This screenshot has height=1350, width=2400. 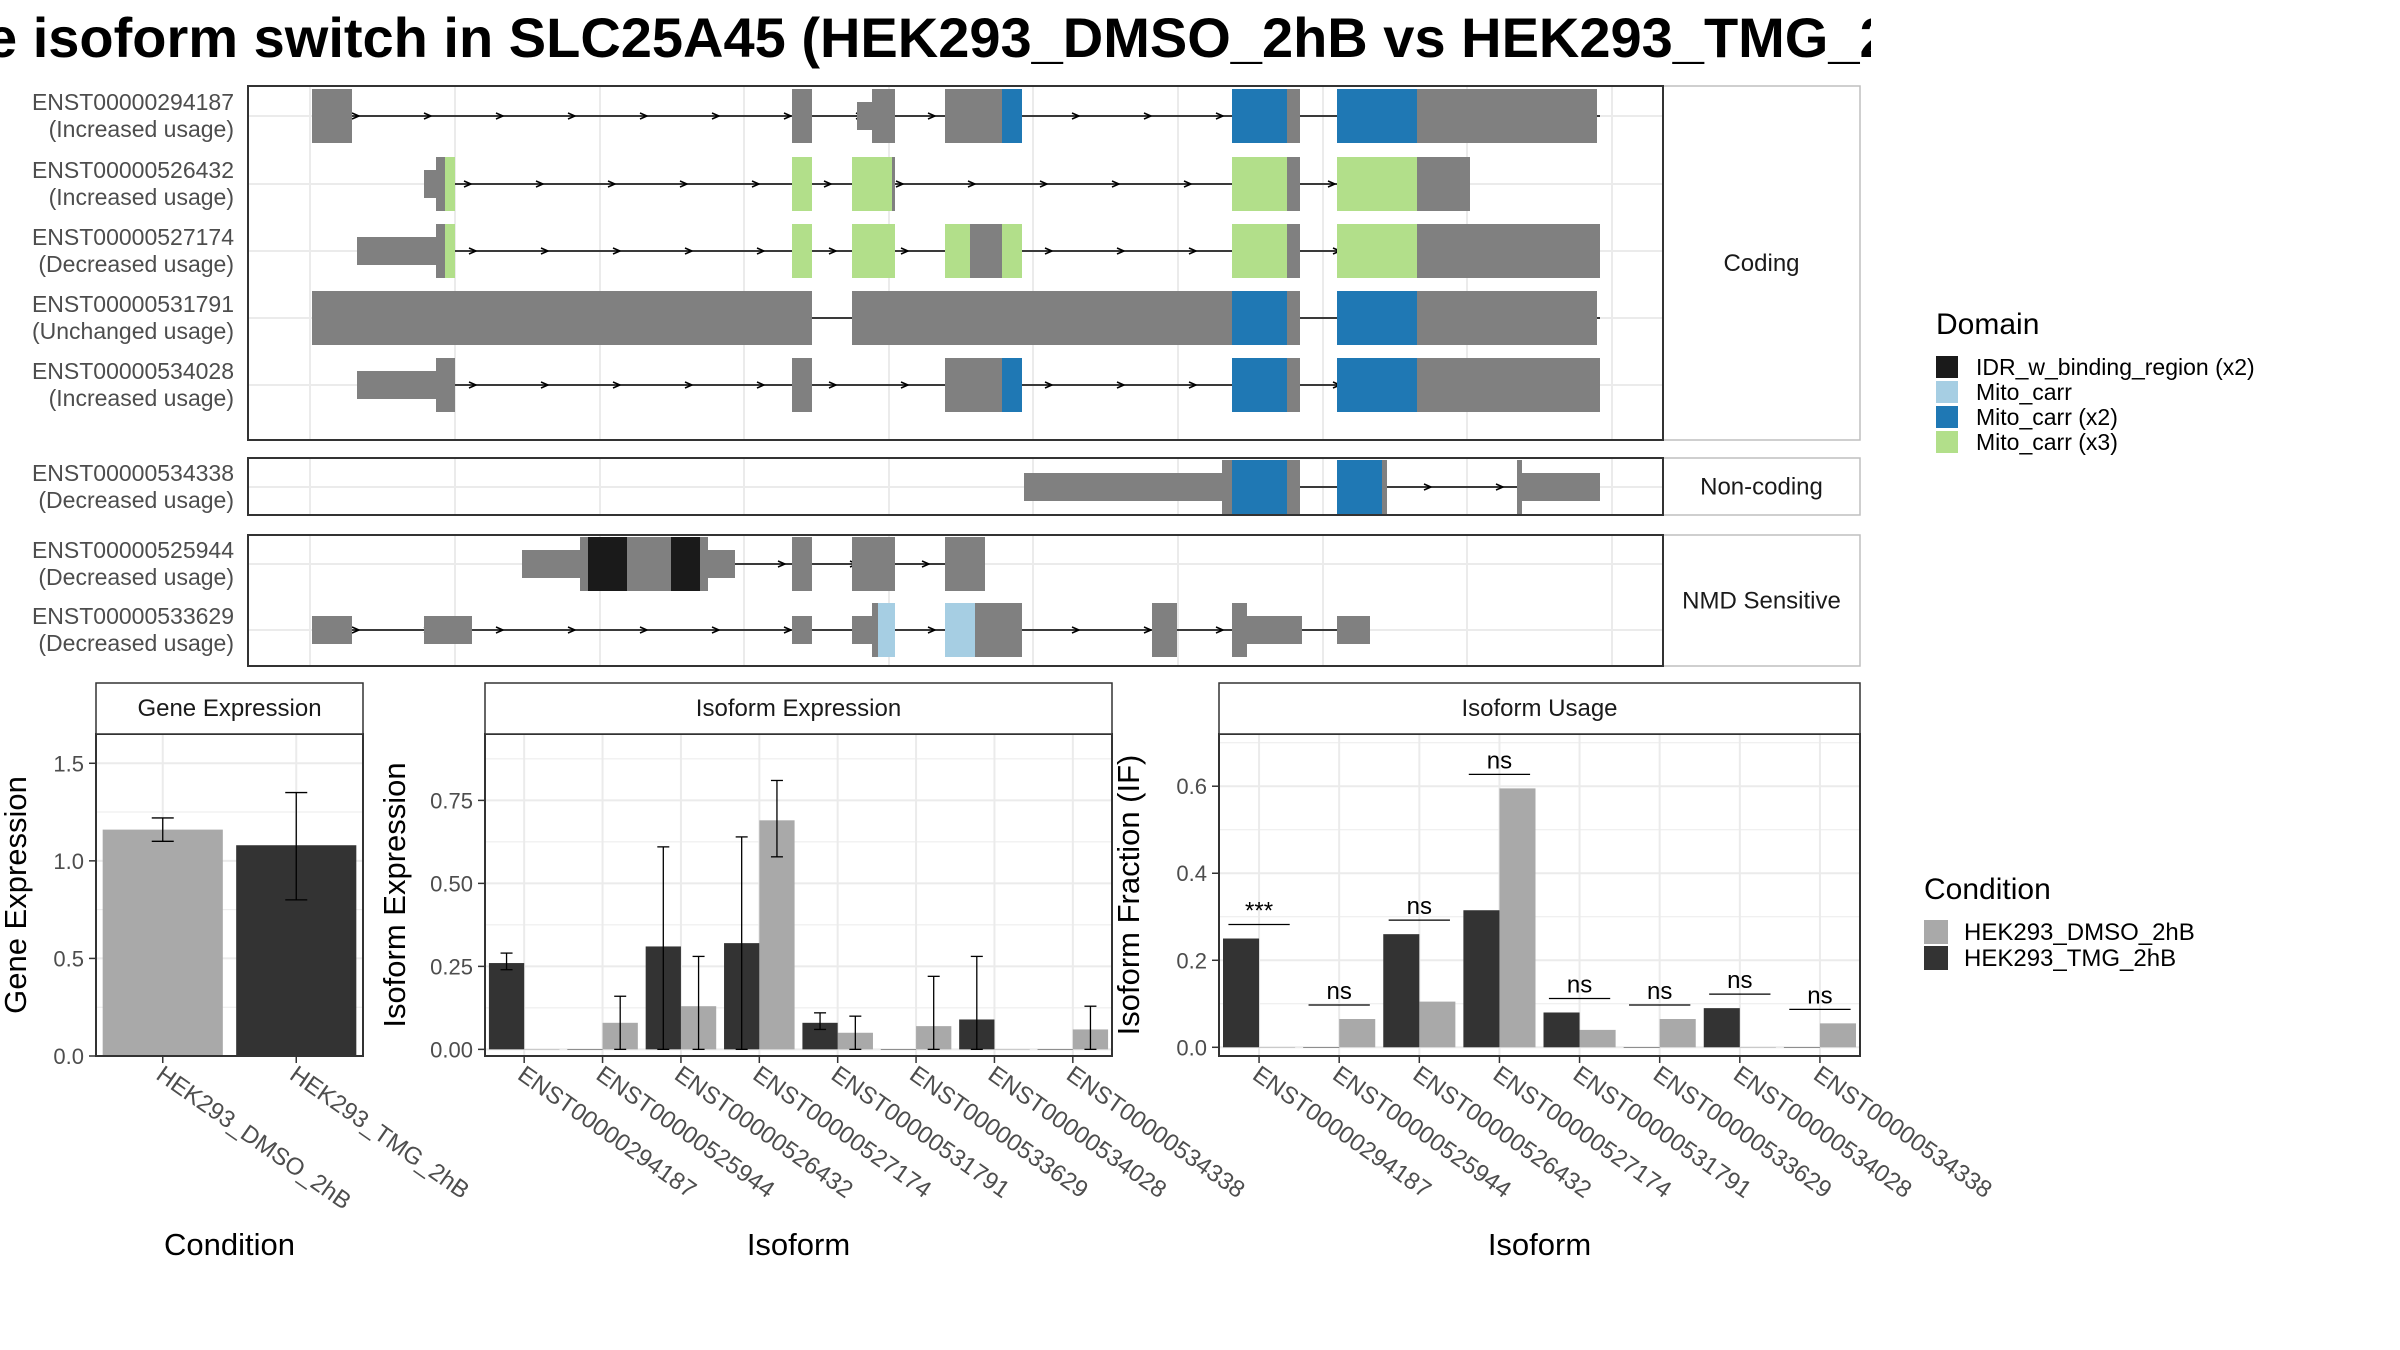 I want to click on isoform-id-label: ENST00000531791, so click(x=133, y=304).